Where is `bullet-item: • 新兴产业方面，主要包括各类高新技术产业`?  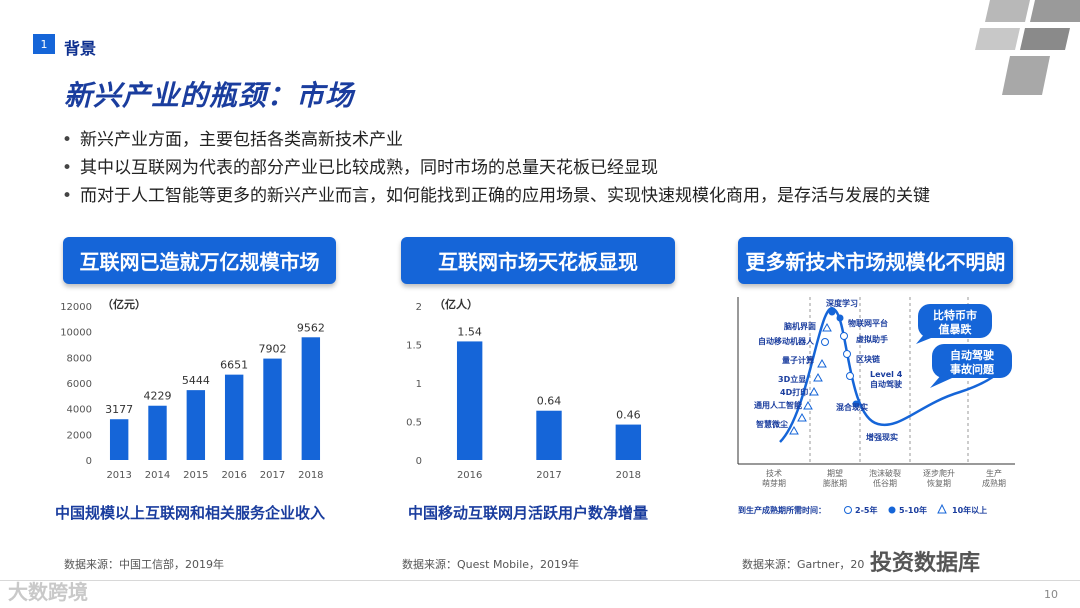
bullet-item: • 新兴产业方面，主要包括各类高新技术产业 is located at coordinates (232, 140).